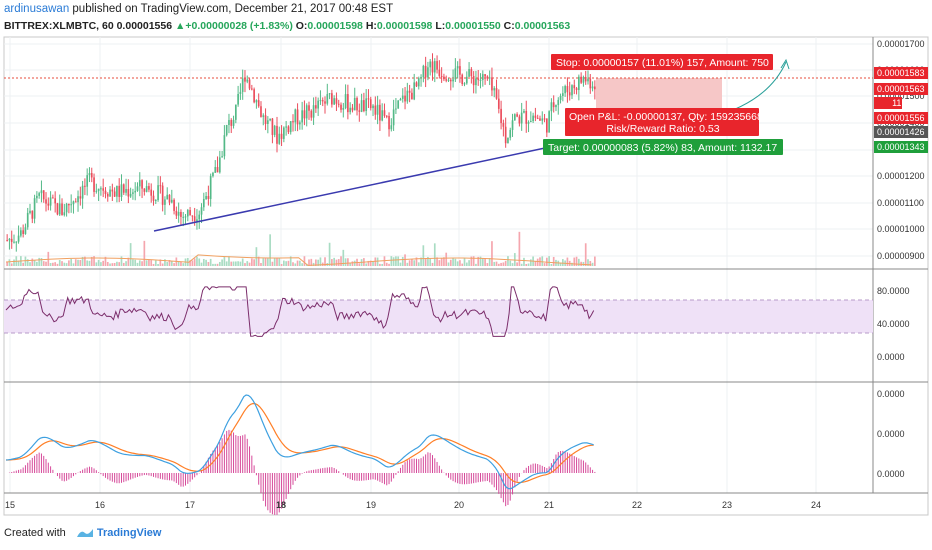 Image resolution: width=932 pixels, height=550 pixels. Describe the element at coordinates (891, 357) in the screenshot. I see `rsi-tick-label: 0.0000` at that location.